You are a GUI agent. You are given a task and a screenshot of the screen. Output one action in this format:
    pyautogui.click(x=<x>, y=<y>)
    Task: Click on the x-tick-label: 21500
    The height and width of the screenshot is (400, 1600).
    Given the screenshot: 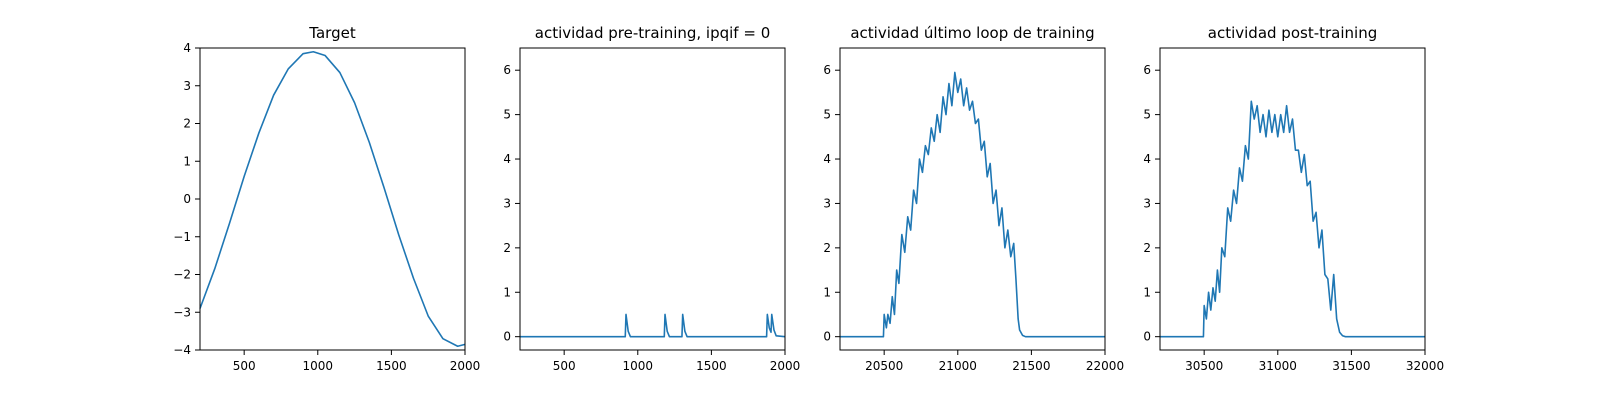 What is the action you would take?
    pyautogui.click(x=1031, y=366)
    